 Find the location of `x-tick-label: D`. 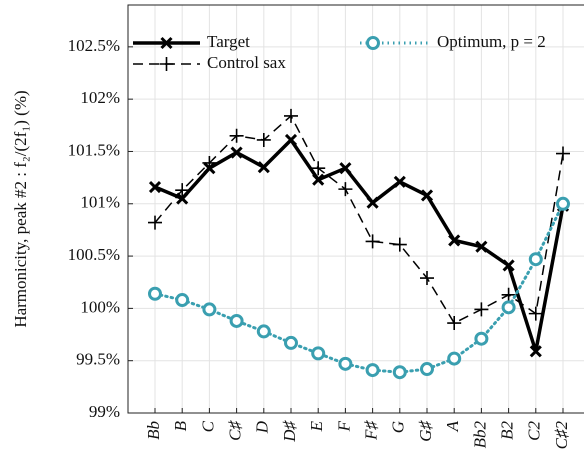

x-tick-label: D is located at coordinates (262, 427).